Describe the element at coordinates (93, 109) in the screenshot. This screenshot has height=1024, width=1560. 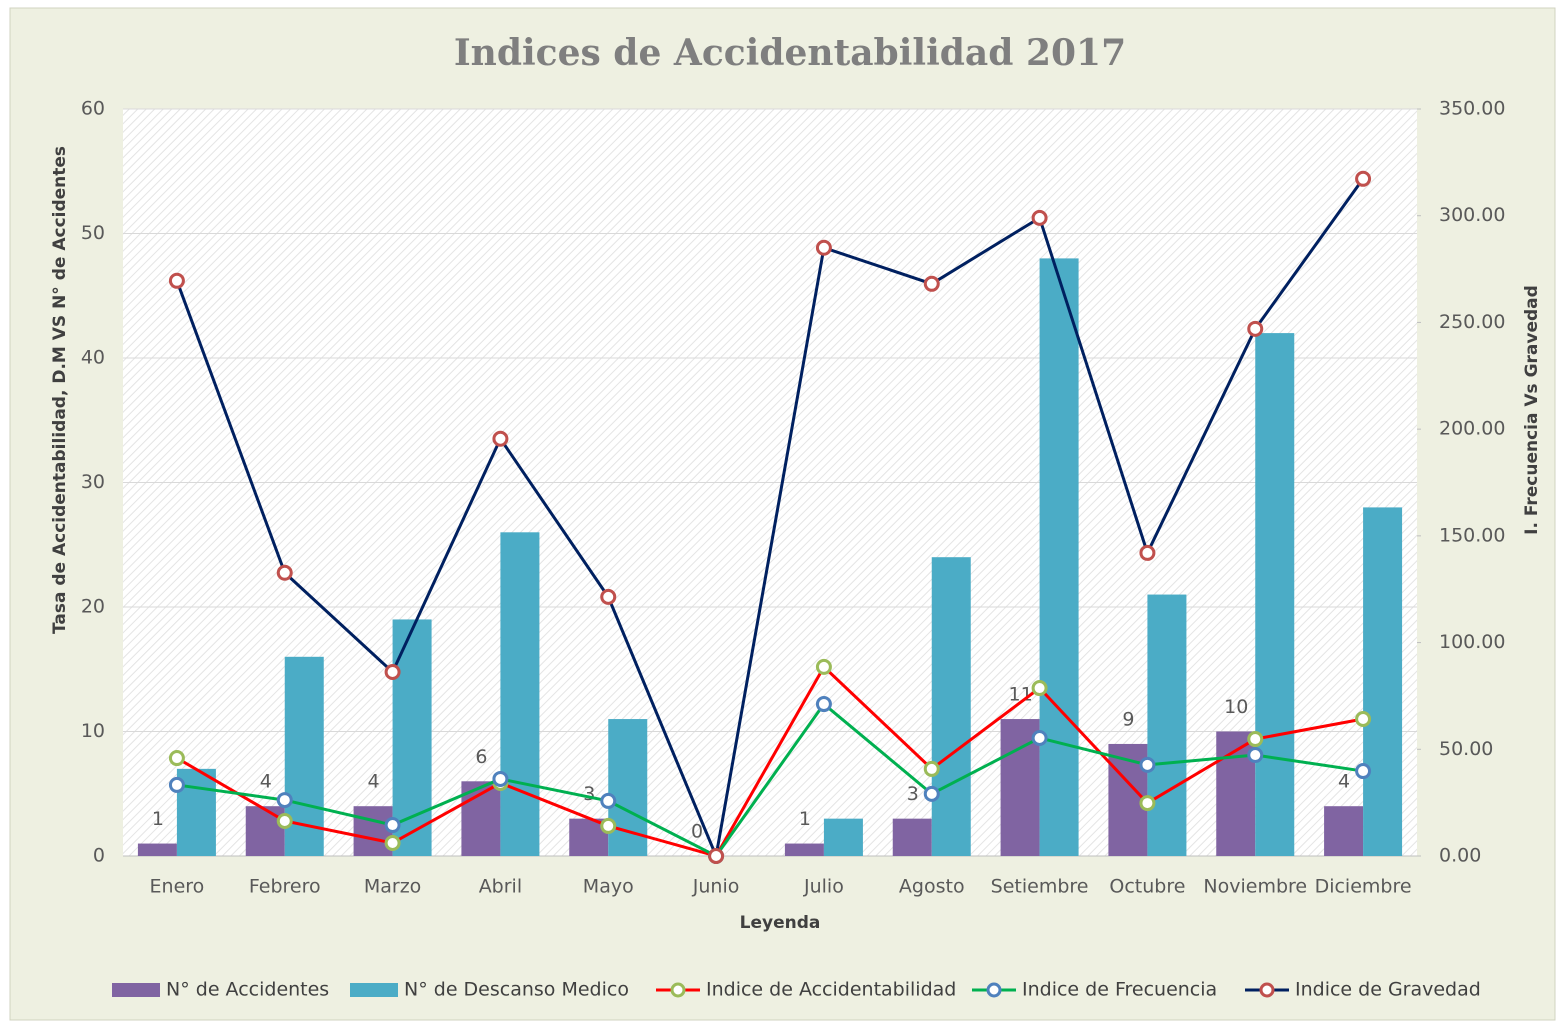
I see `y-tick-label: 60` at that location.